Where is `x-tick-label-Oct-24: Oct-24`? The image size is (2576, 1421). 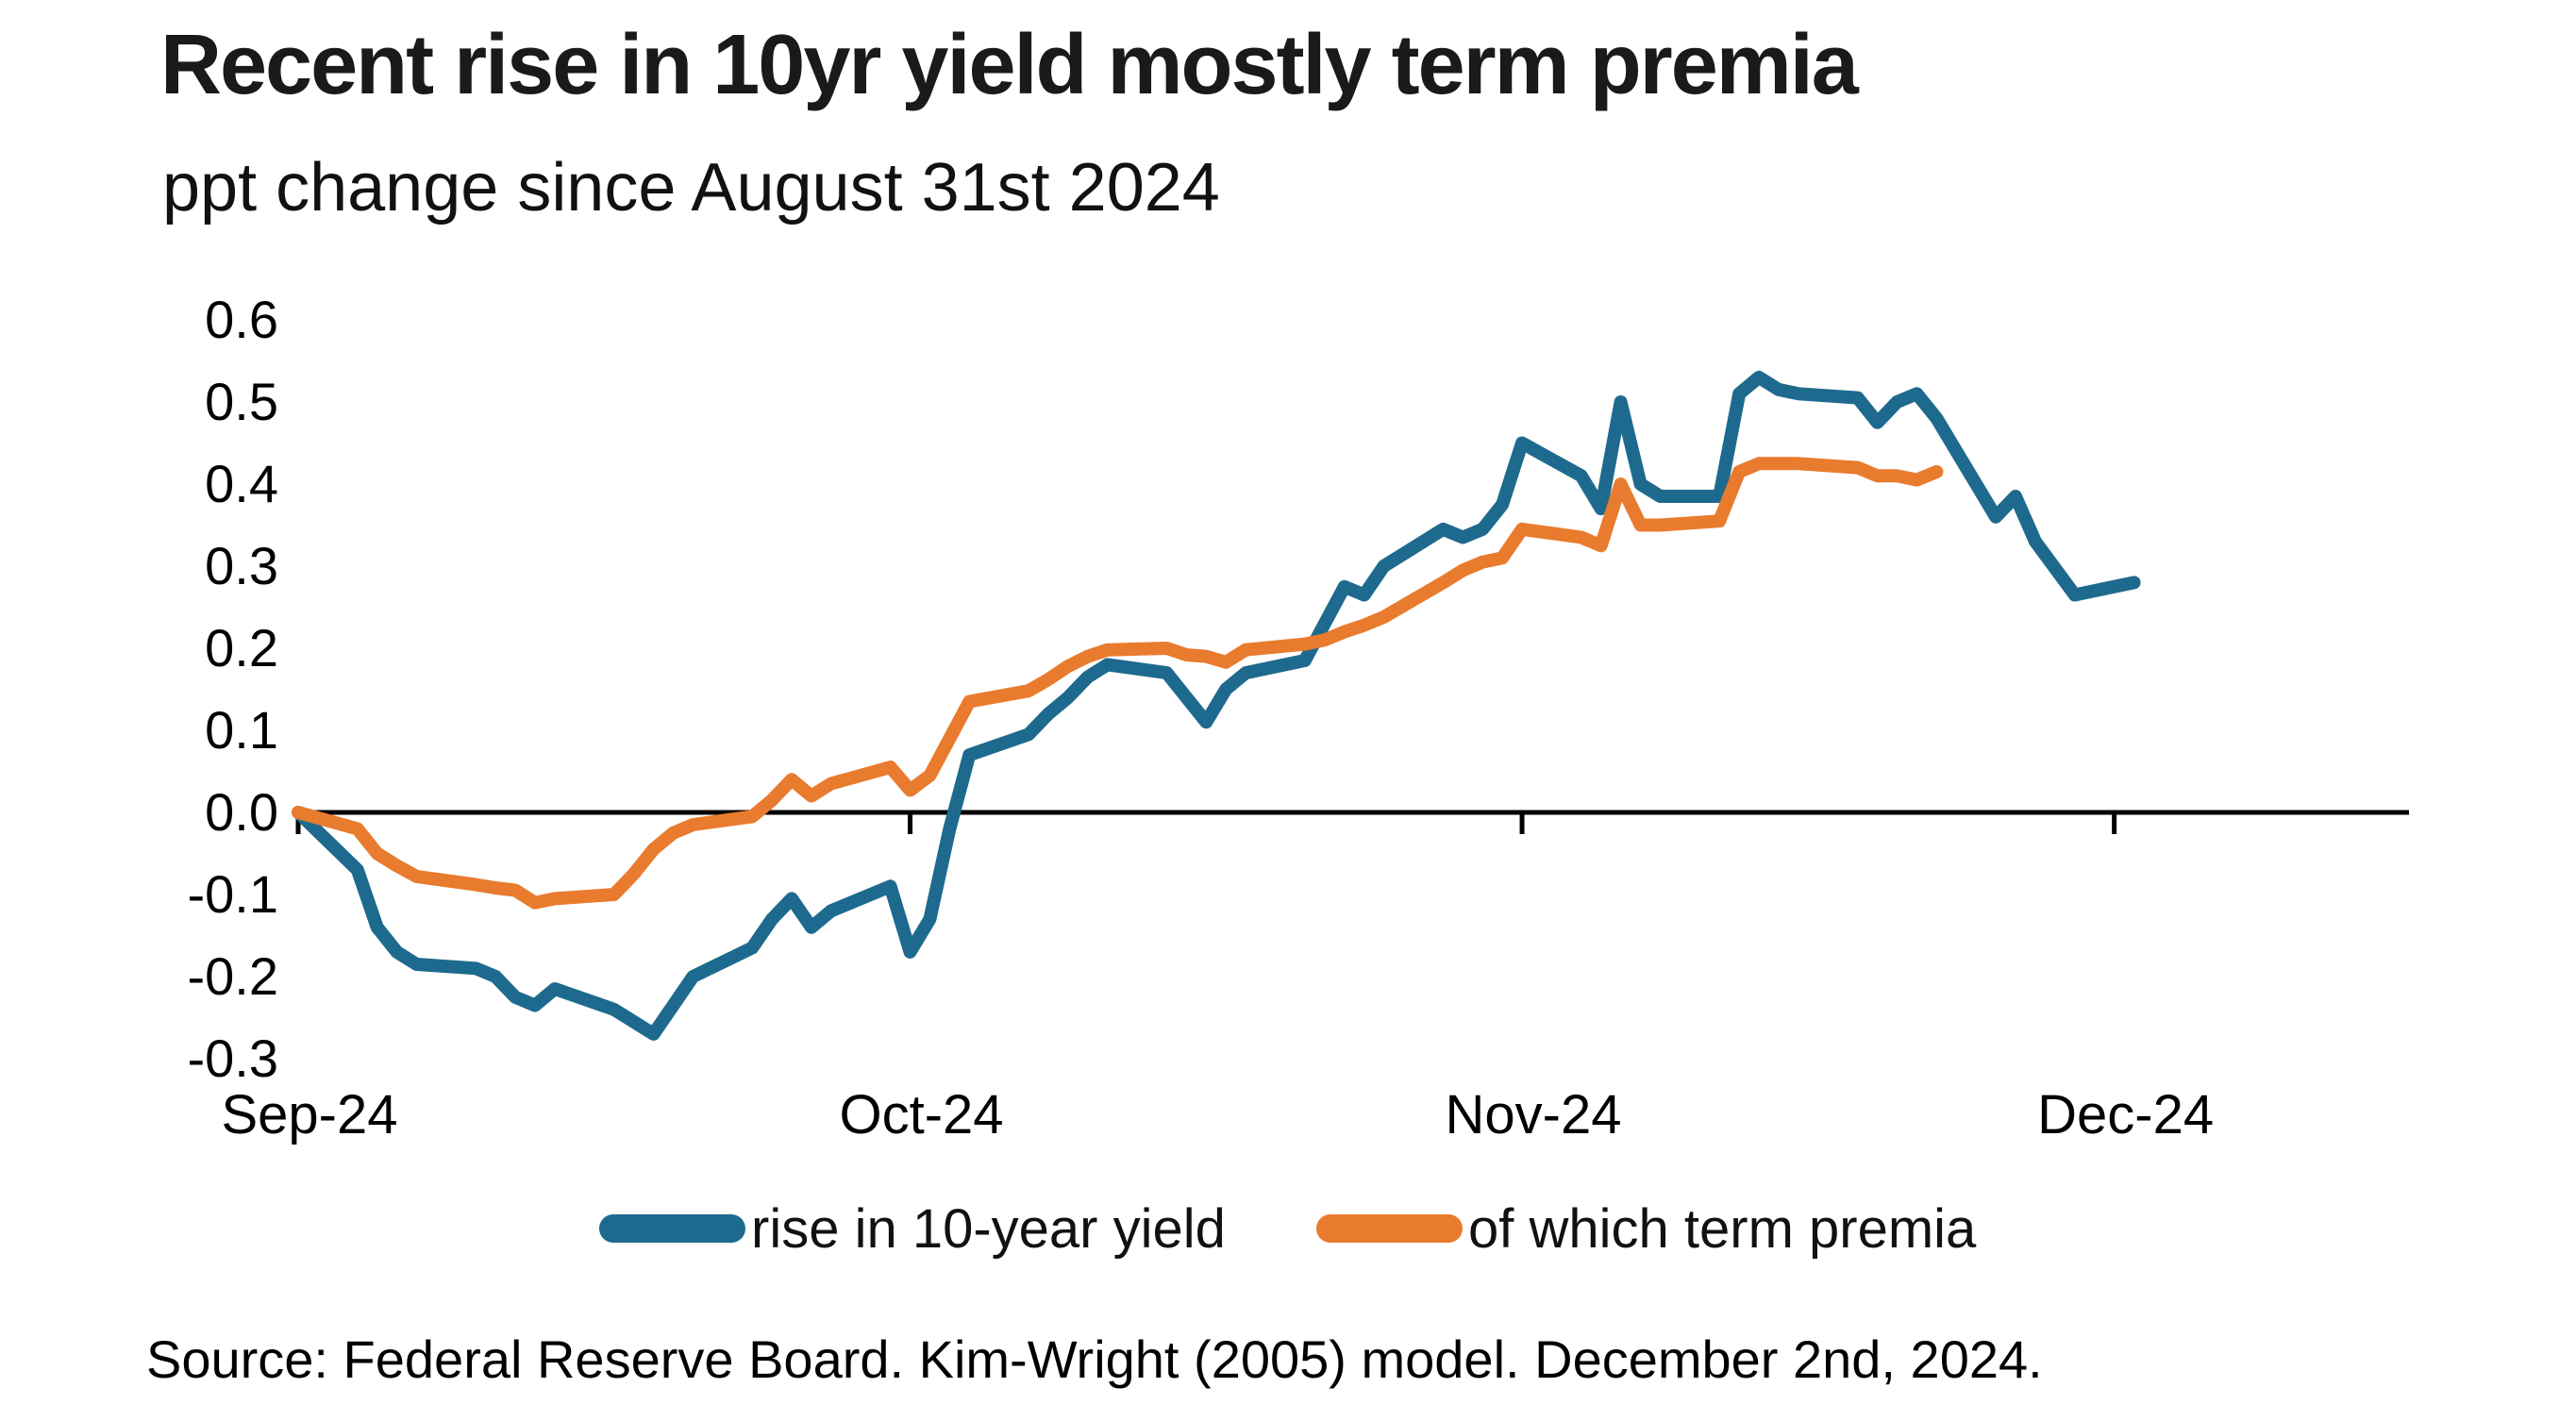 x-tick-label-Oct-24: Oct-24 is located at coordinates (921, 1114).